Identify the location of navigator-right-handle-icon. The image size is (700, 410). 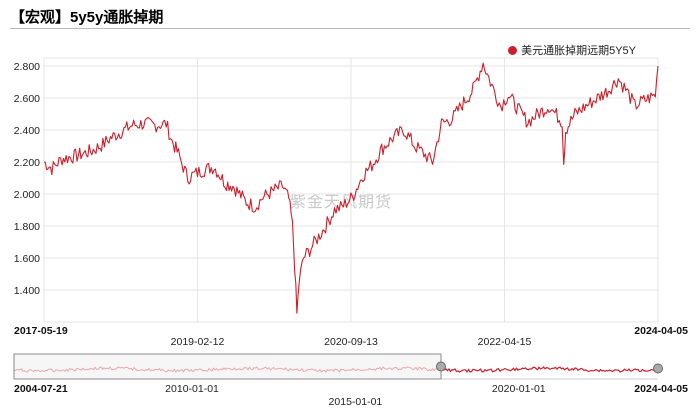
(441, 366).